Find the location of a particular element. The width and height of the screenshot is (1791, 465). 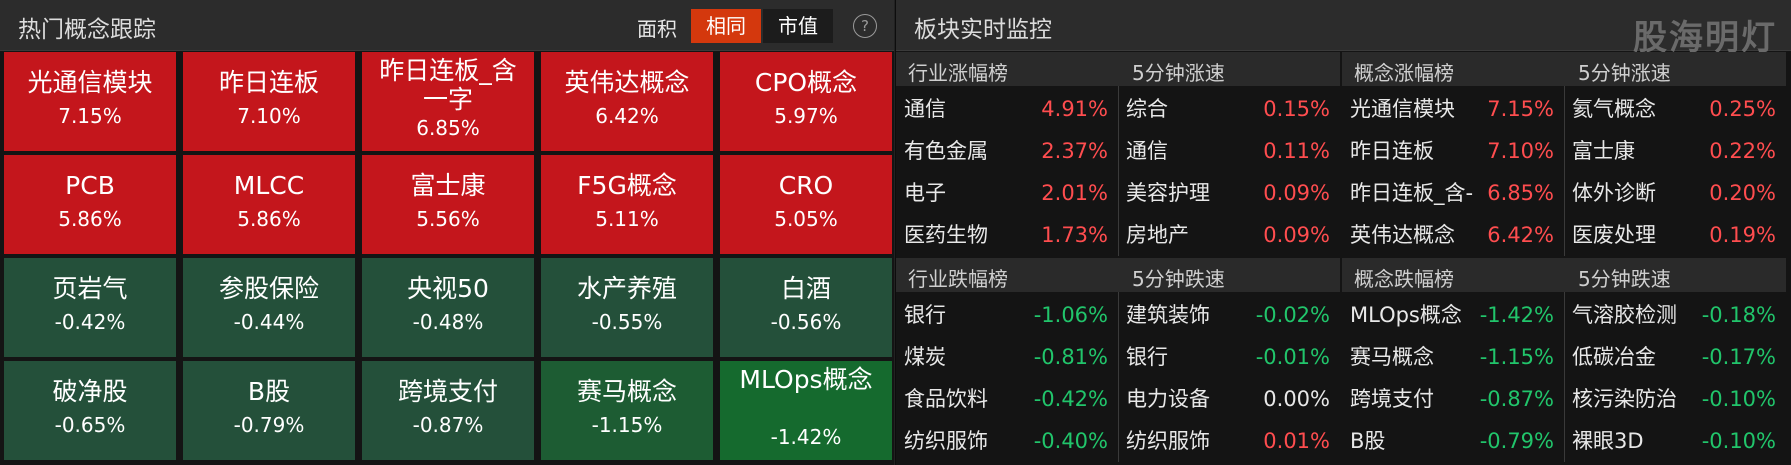

concept-tile: 页岩气 -0.42% is located at coordinates (90, 307).